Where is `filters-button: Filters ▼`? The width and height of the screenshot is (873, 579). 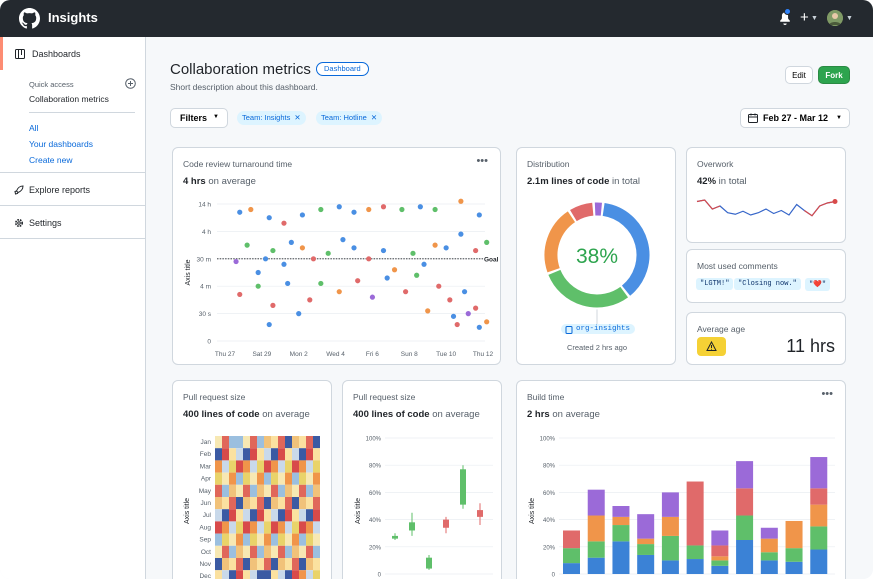
filters-button: Filters ▼ is located at coordinates (199, 118).